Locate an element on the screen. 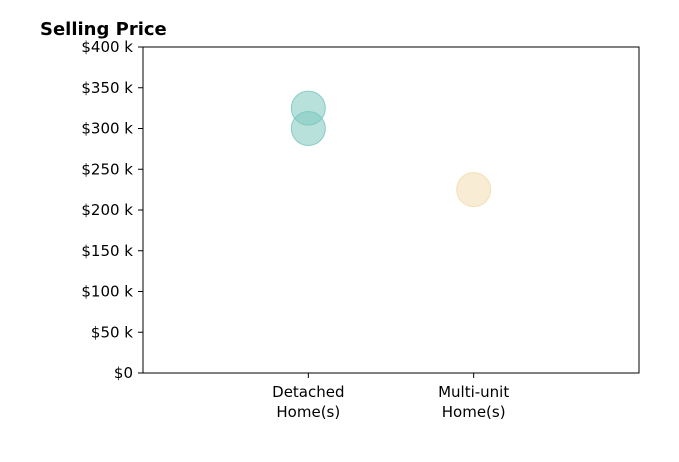 This screenshot has width=679, height=462. y-tick-label: $50 k is located at coordinates (112, 332).